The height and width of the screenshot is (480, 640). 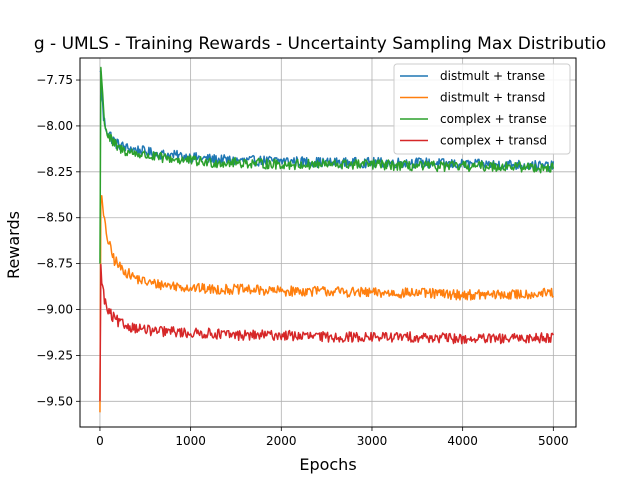 I want to click on y-tick-label: −8.50, so click(x=54, y=218).